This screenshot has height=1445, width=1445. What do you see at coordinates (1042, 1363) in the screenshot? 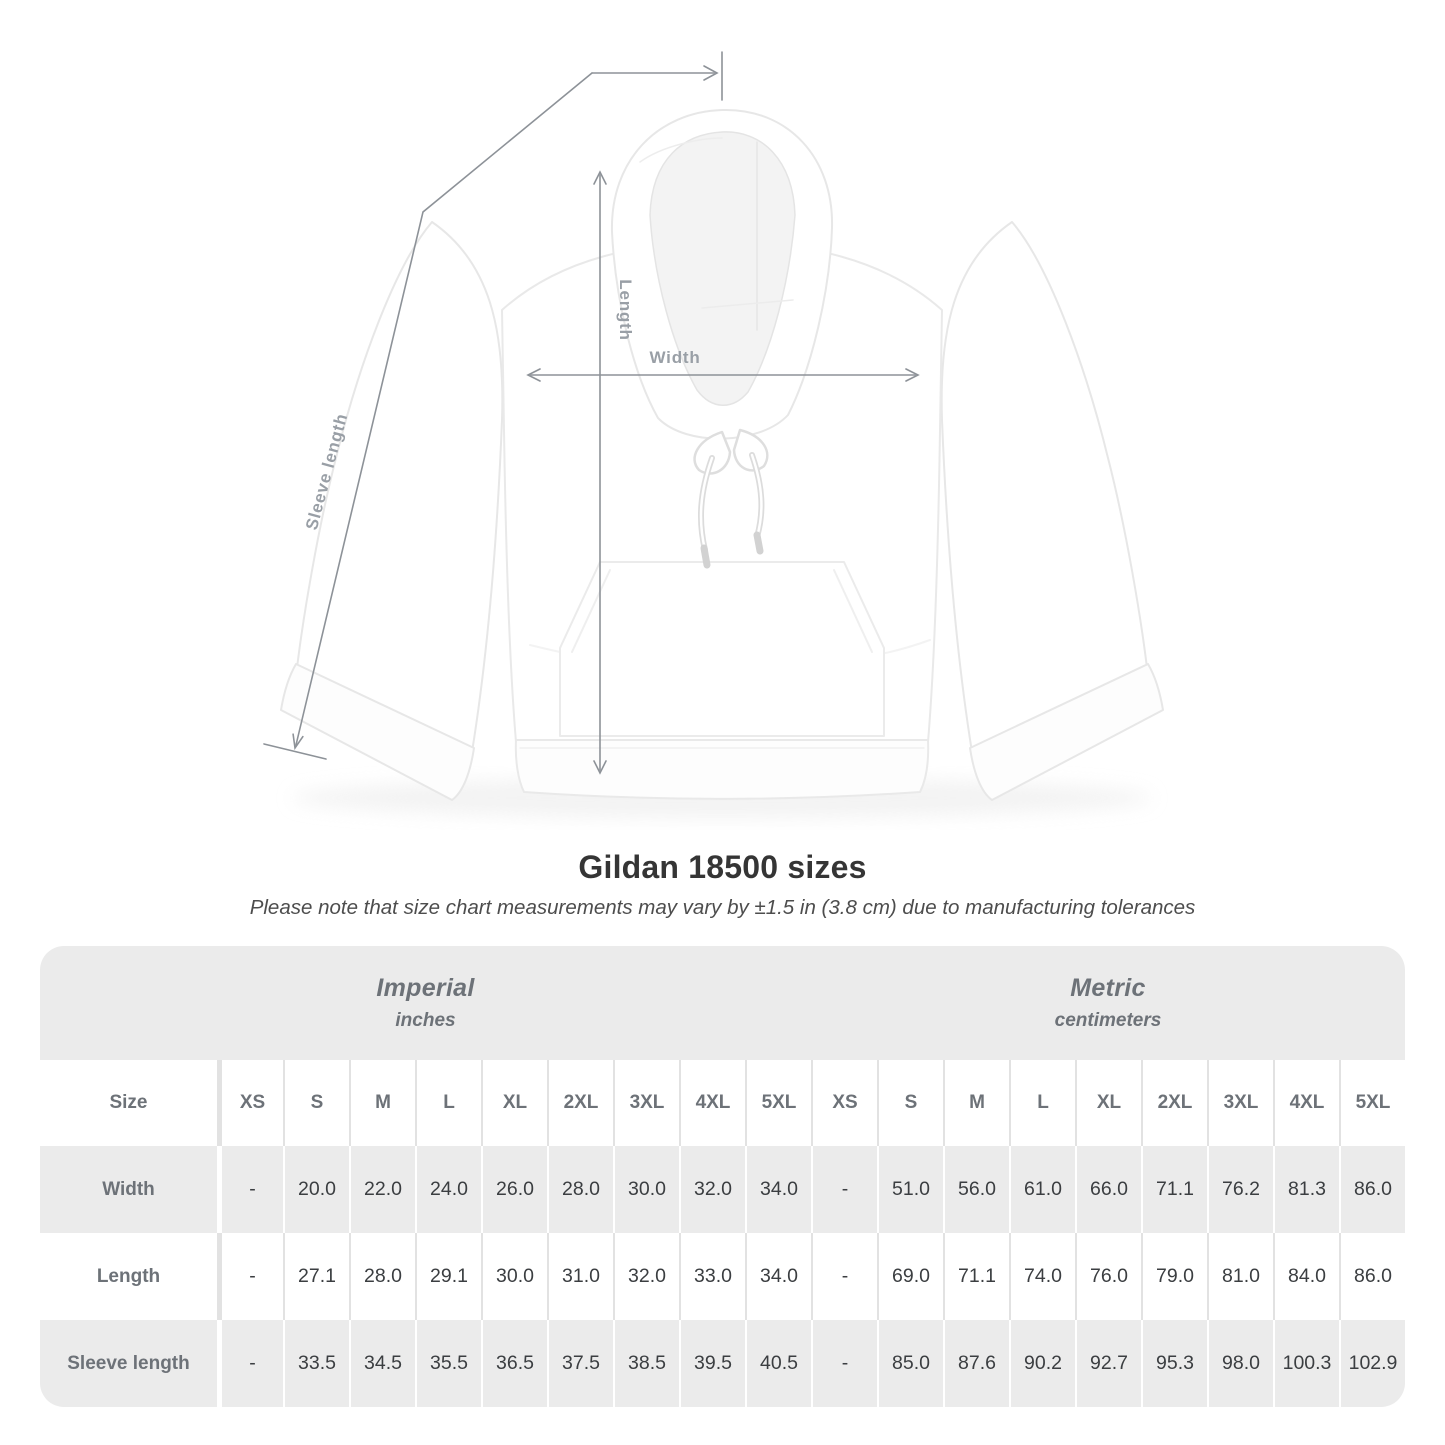
I see `size-value-cell: 90.2` at bounding box center [1042, 1363].